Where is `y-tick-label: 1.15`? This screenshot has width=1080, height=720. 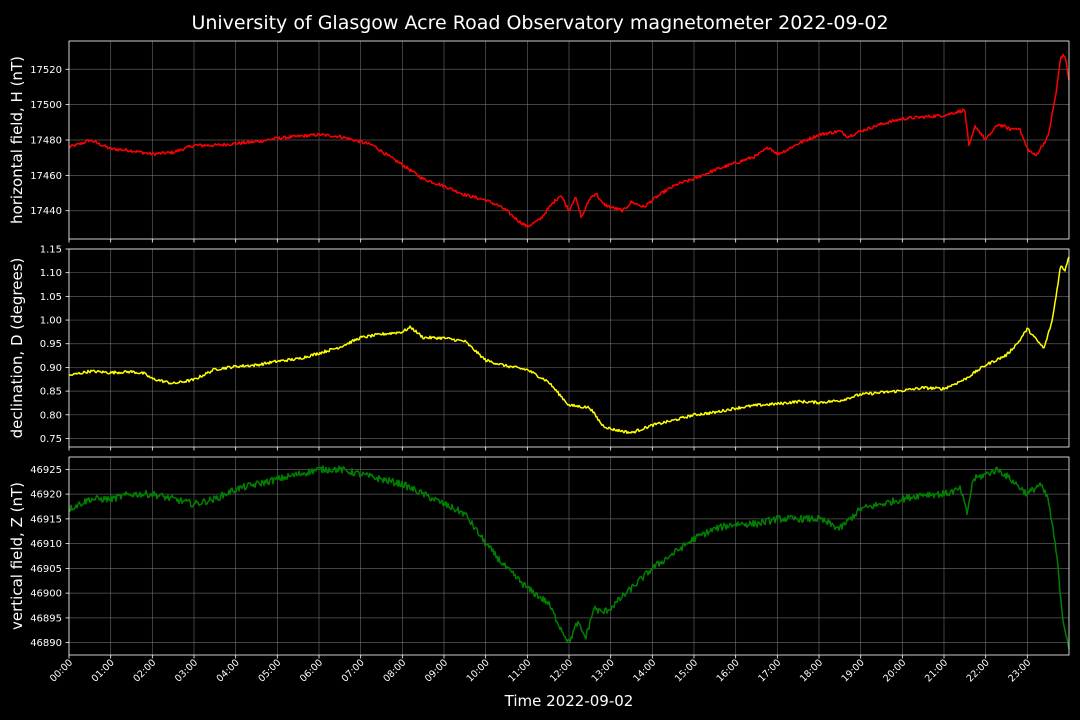
y-tick-label: 1.15 is located at coordinates (51, 250).